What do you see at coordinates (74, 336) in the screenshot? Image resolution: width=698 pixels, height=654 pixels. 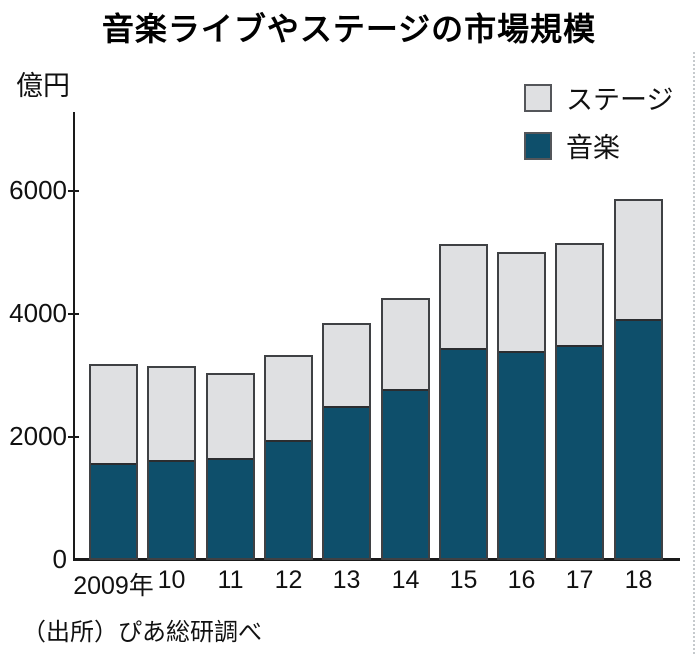 I see `y-axis-line` at bounding box center [74, 336].